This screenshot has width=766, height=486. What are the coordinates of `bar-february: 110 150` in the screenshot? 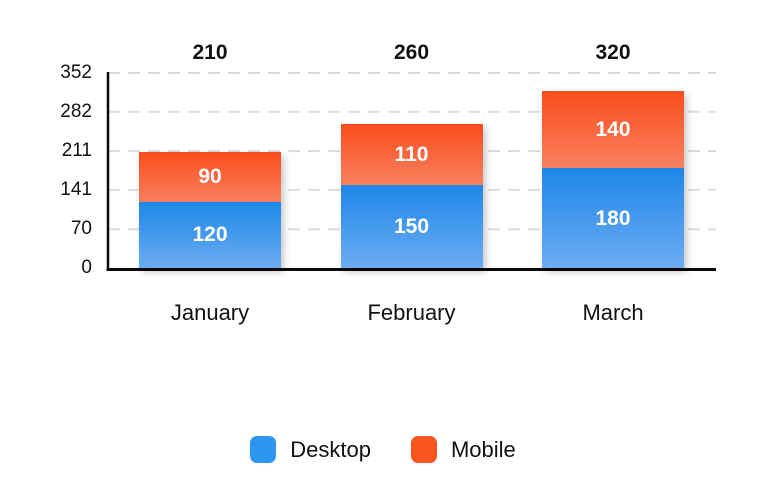 It's located at (411, 195).